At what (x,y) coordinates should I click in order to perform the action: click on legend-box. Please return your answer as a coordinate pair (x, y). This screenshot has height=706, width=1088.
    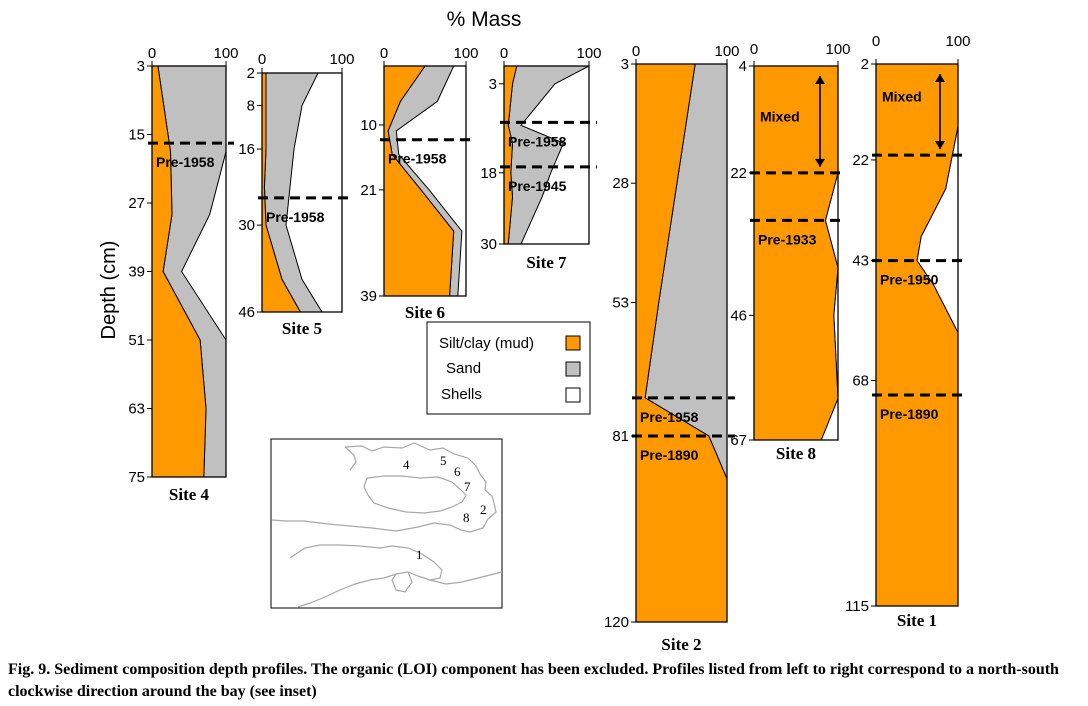
    Looking at the image, I should click on (508, 368).